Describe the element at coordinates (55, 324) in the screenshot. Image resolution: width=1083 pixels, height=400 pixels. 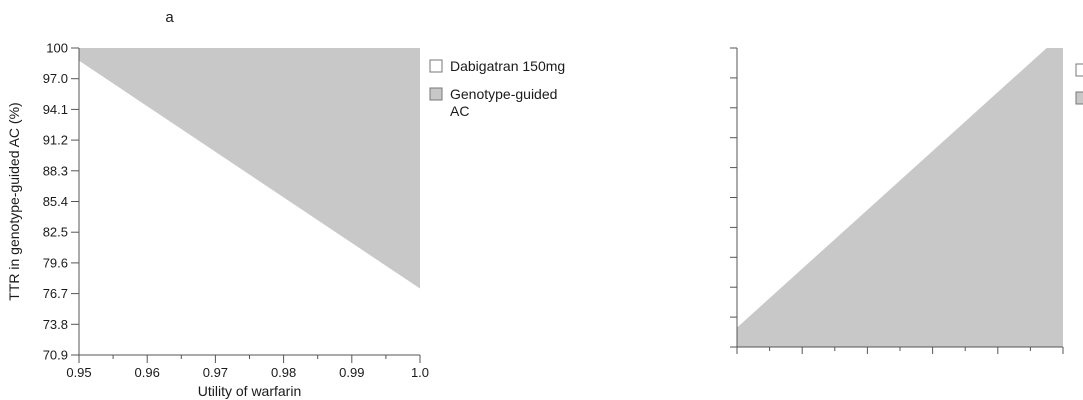
I see `y-tick-label: 73.8` at that location.